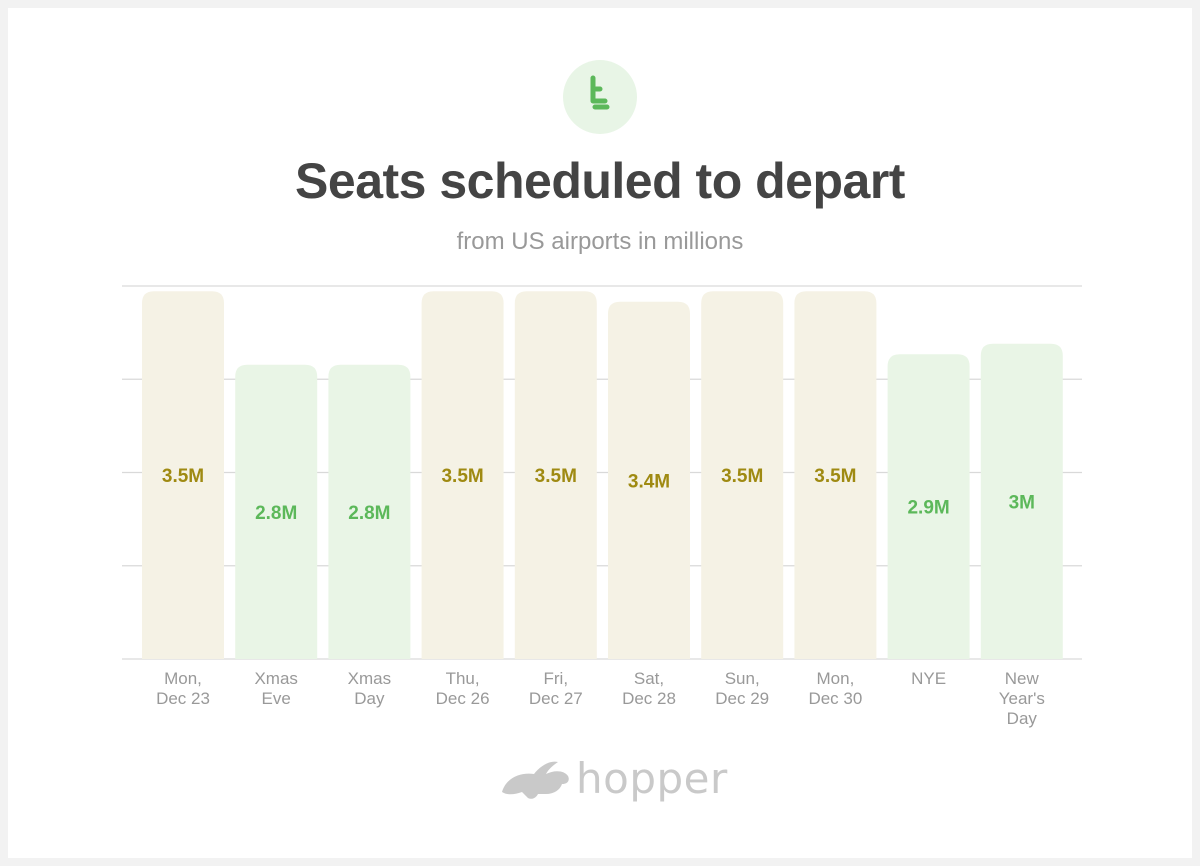 The width and height of the screenshot is (1200, 866). What do you see at coordinates (183, 698) in the screenshot?
I see `x-tick-label: Dec 23` at bounding box center [183, 698].